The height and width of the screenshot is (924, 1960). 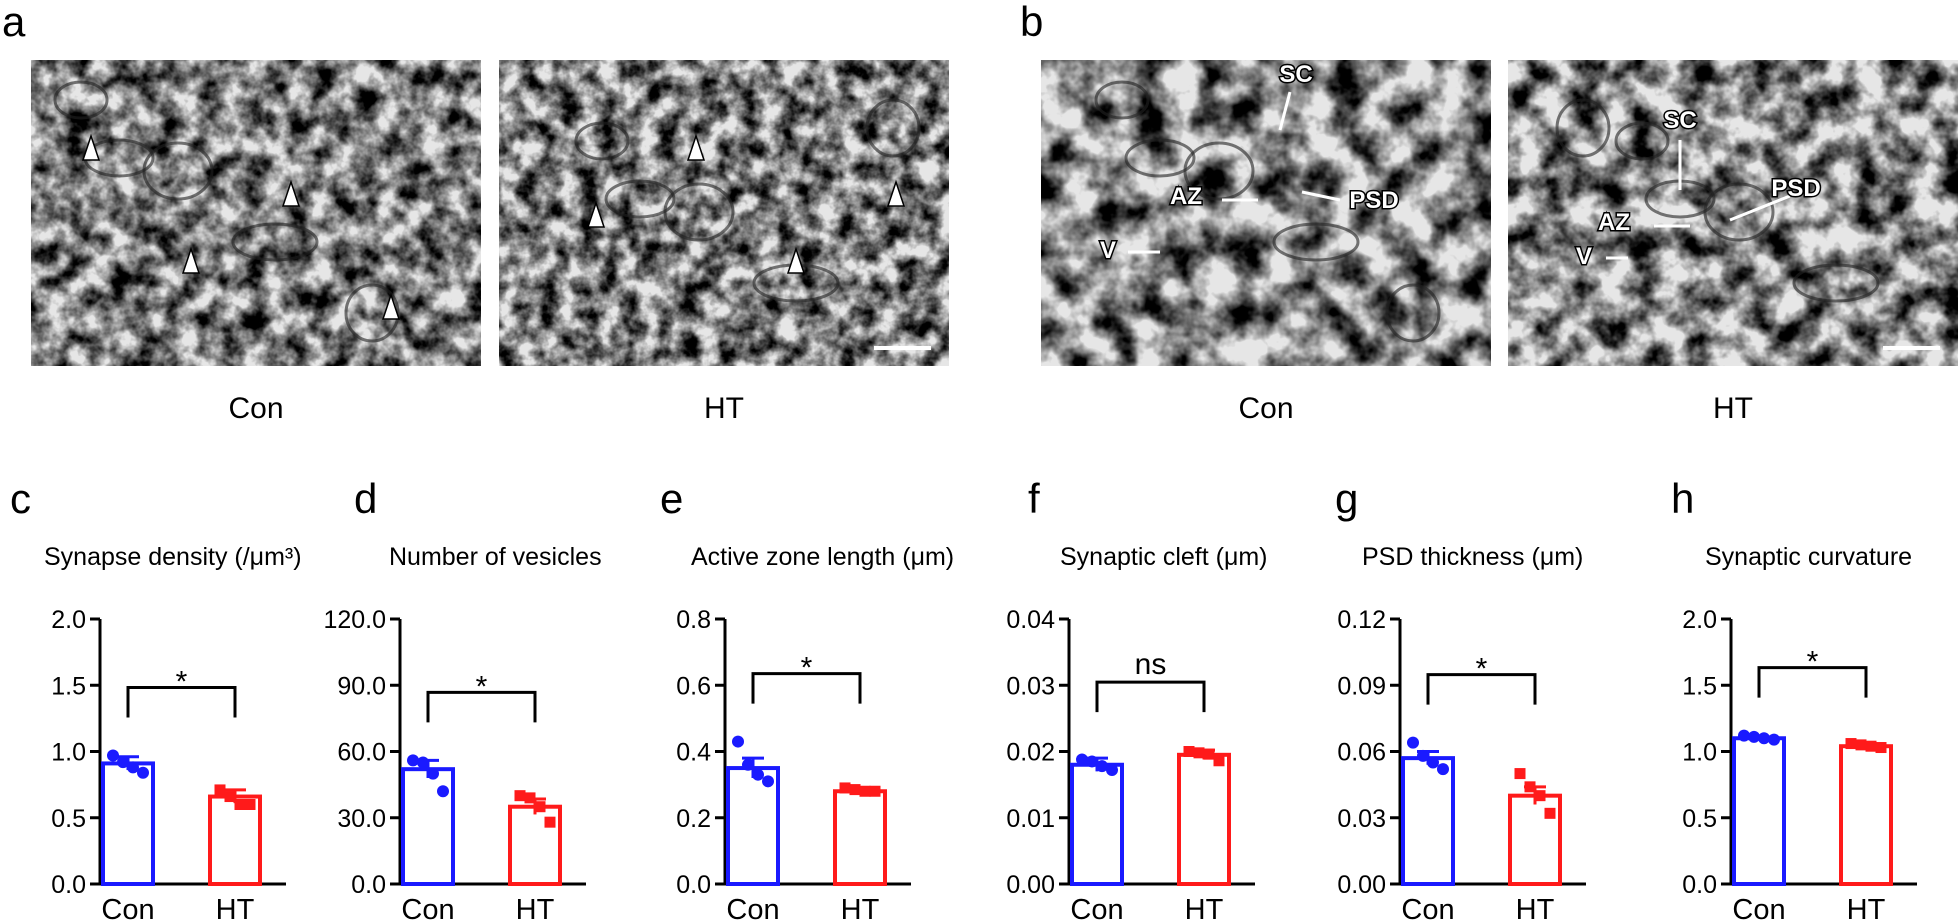 What do you see at coordinates (1699, 620) in the screenshot?
I see `y-tick-label: 2.0` at bounding box center [1699, 620].